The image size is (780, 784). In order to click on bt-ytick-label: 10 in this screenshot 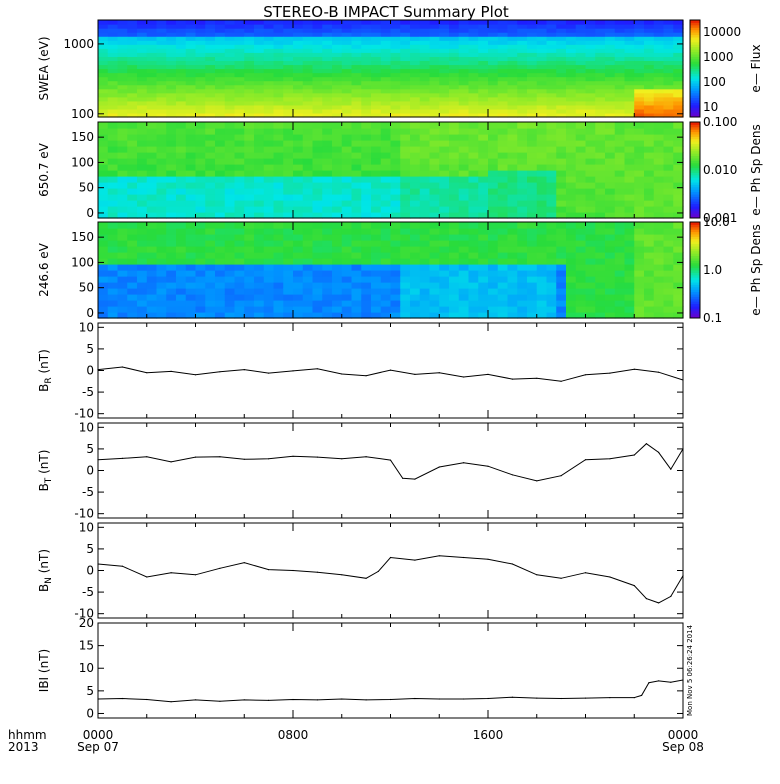, I will do `click(86, 427)`.